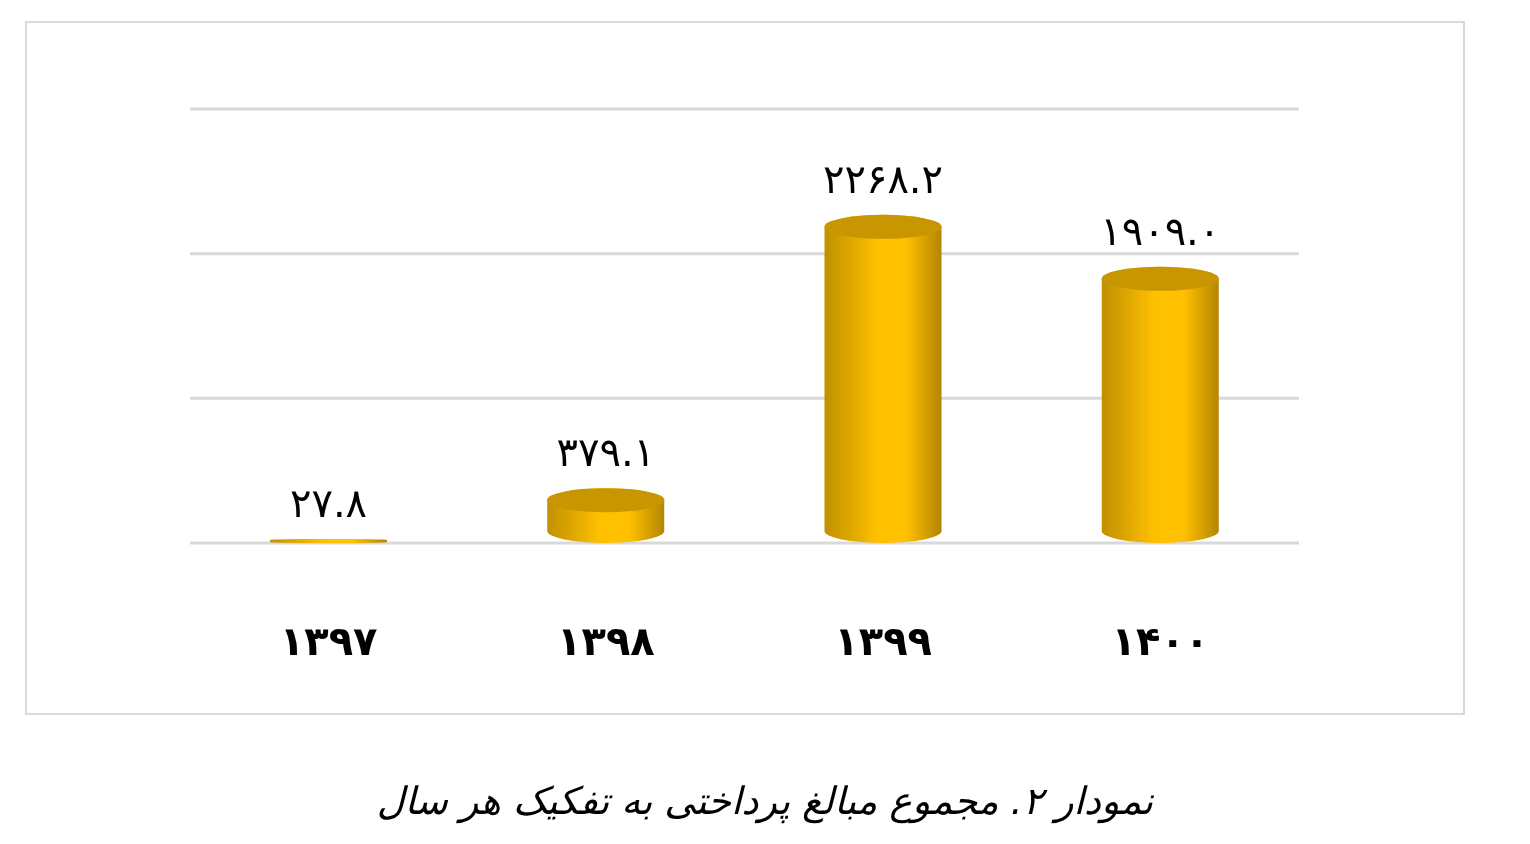  I want to click on text: نمودار ۲. مجموع مبالغ پرداختی به تفکیک هر سال, so click(765, 801).